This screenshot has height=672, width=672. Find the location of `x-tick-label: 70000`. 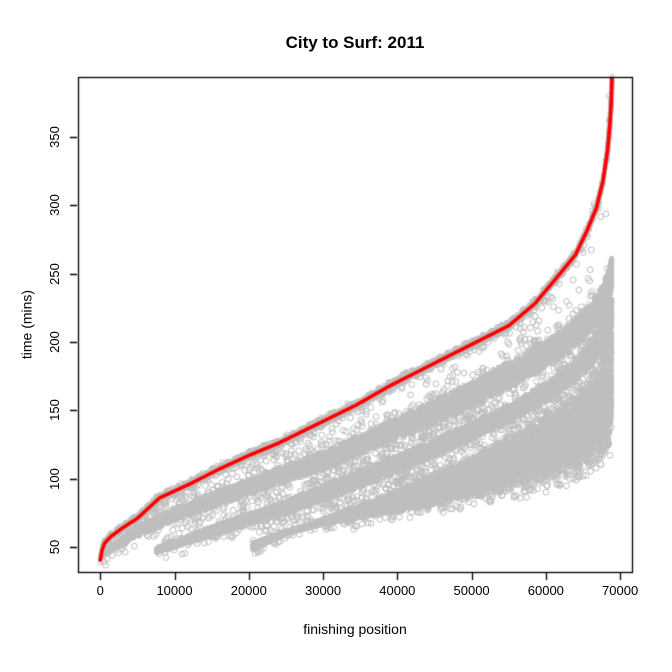

x-tick-label: 70000 is located at coordinates (620, 590).